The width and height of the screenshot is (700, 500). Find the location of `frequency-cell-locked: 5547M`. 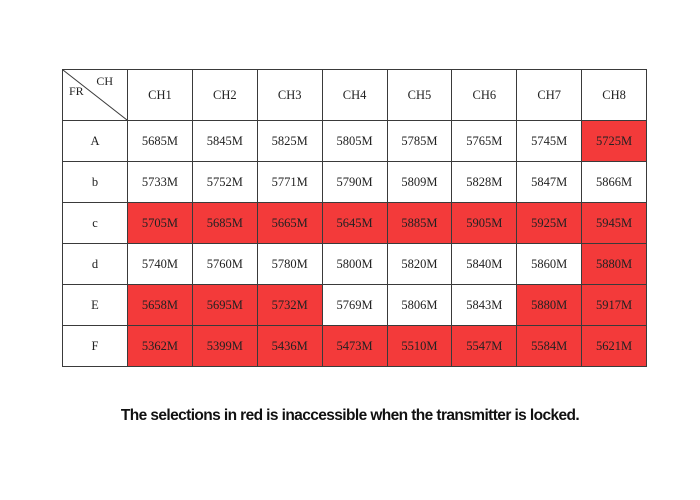

frequency-cell-locked: 5547M is located at coordinates (484, 346).